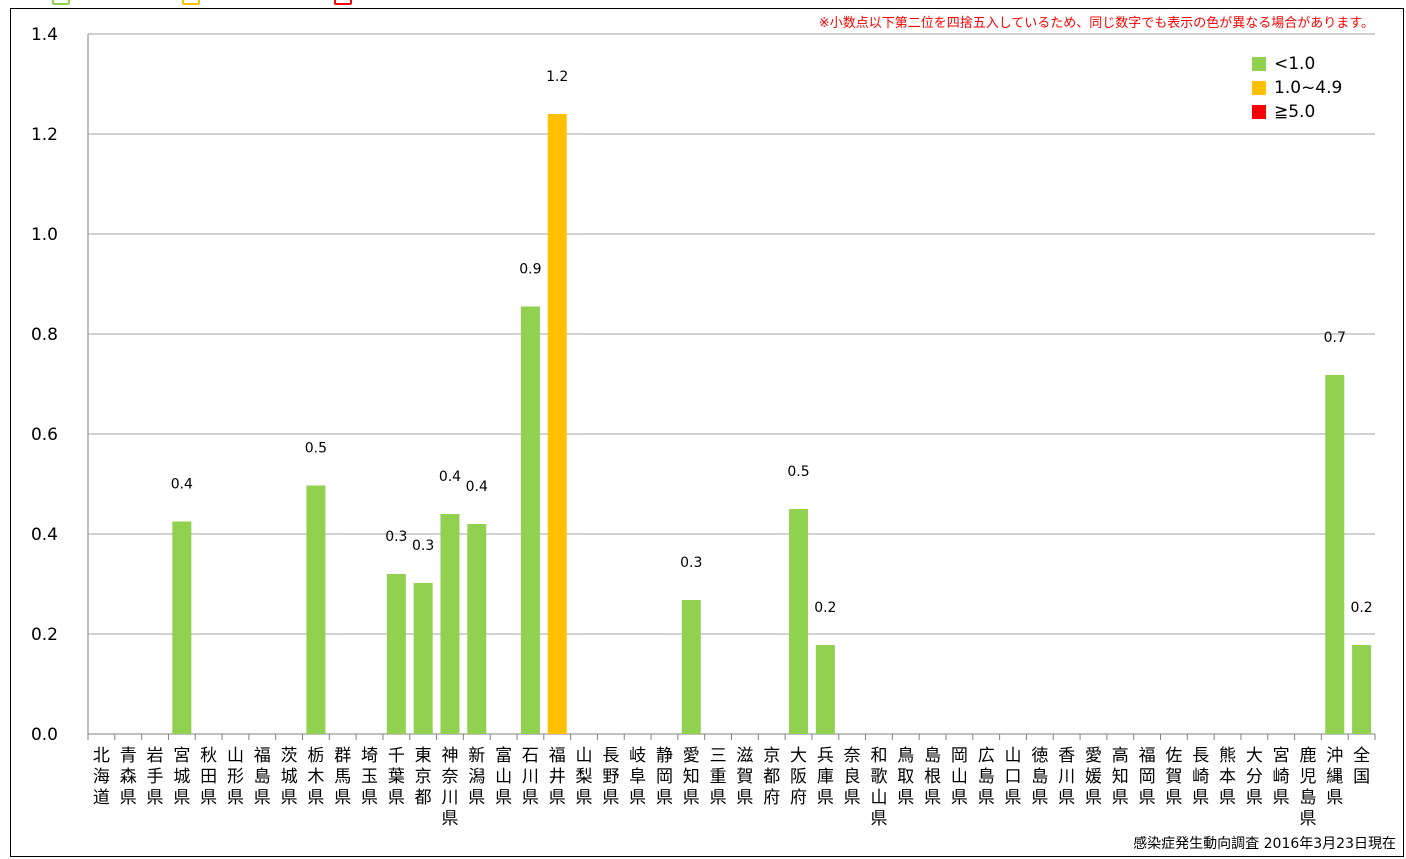 The image size is (1406, 859). Describe the element at coordinates (798, 777) in the screenshot. I see `category-label: 大阪府` at that location.